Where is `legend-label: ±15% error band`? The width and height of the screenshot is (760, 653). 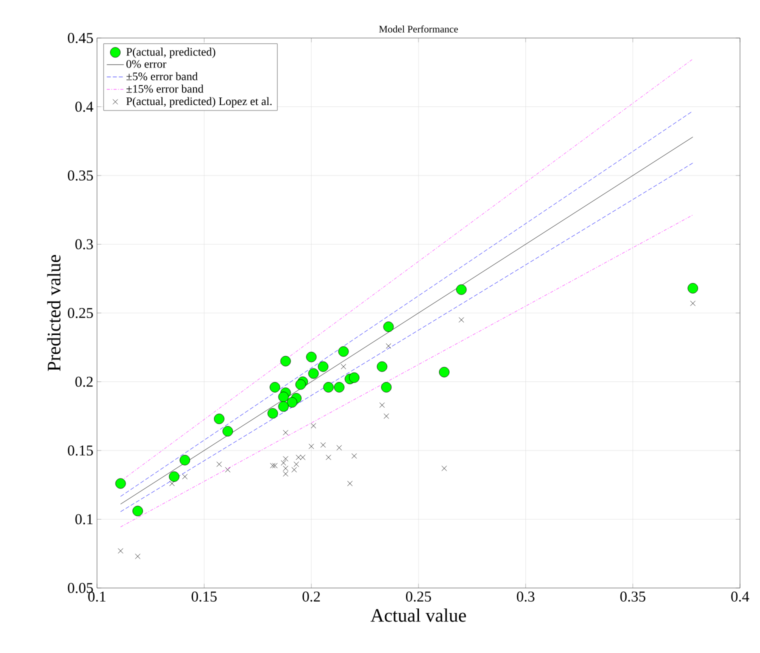
legend-label: ±15% error band is located at coordinates (165, 88).